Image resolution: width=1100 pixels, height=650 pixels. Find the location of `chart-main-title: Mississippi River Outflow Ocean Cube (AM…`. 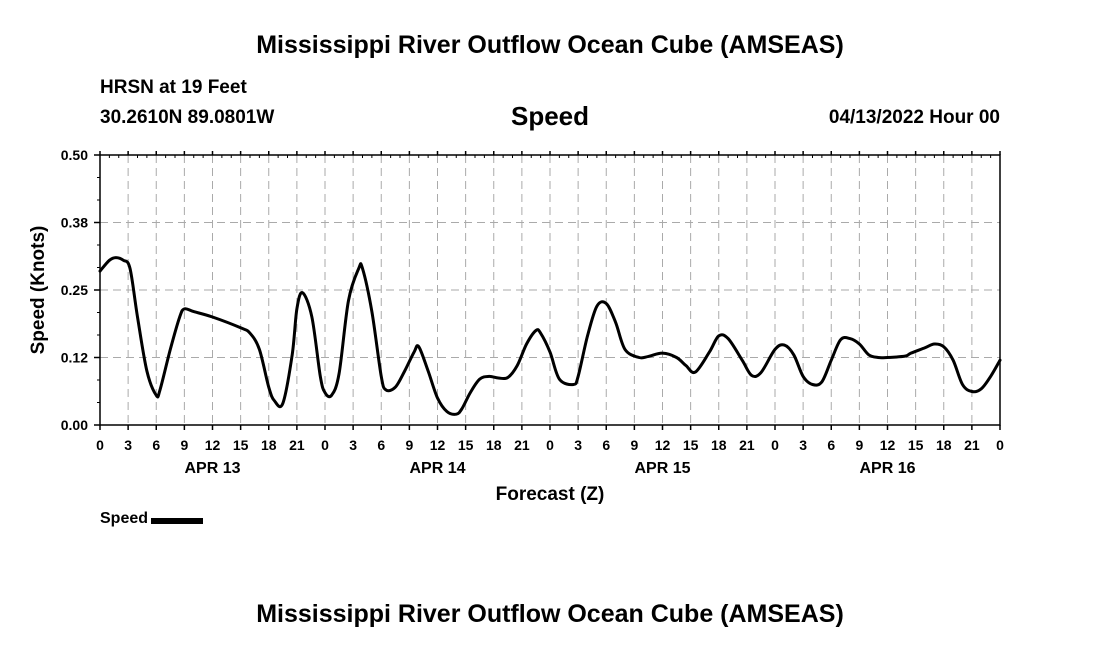

chart-main-title: Mississippi River Outflow Ocean Cube (AM… is located at coordinates (550, 45).